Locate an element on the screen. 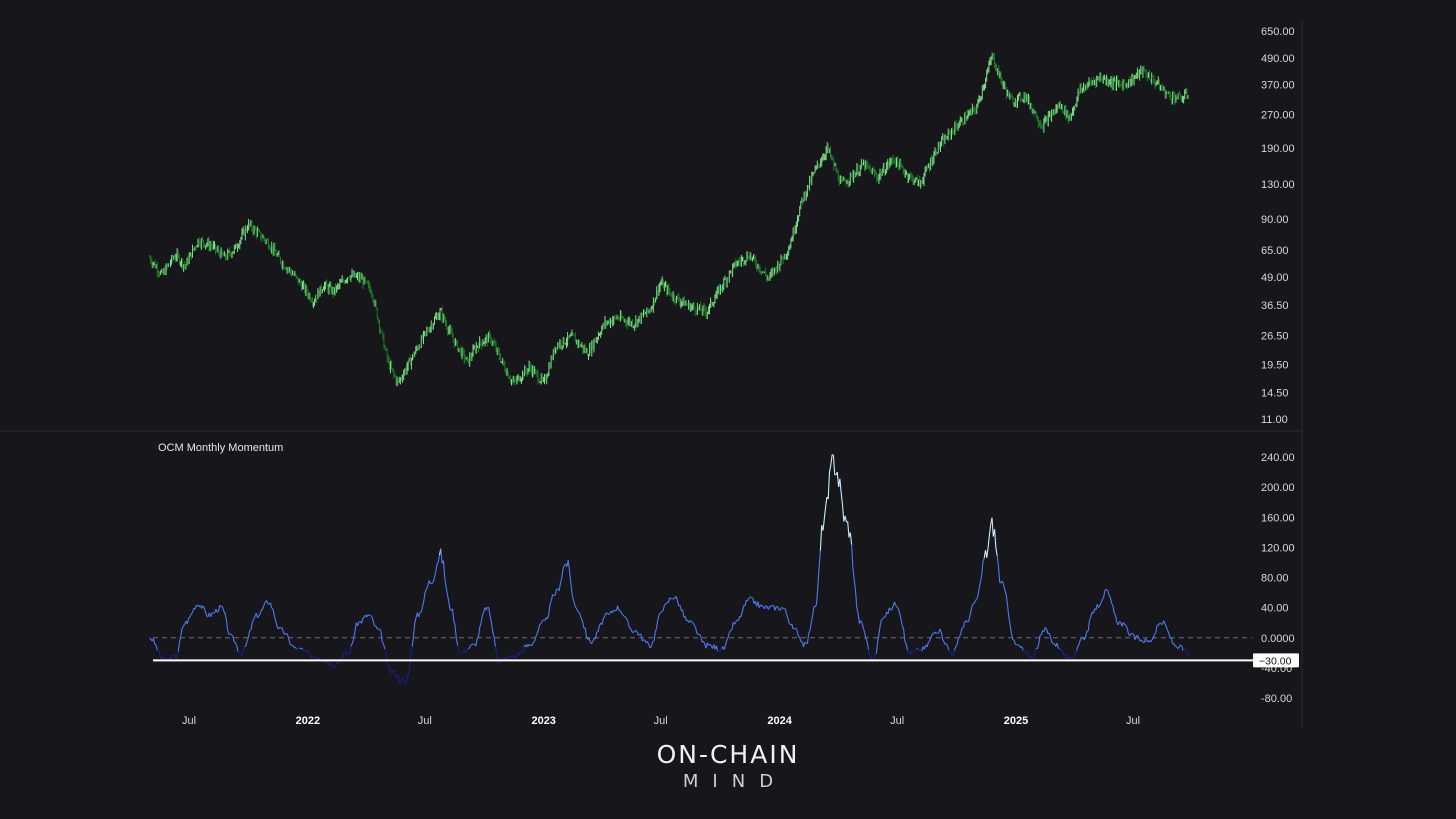 The width and height of the screenshot is (1456, 819). time-axis-label: 2023 is located at coordinates (543, 721).